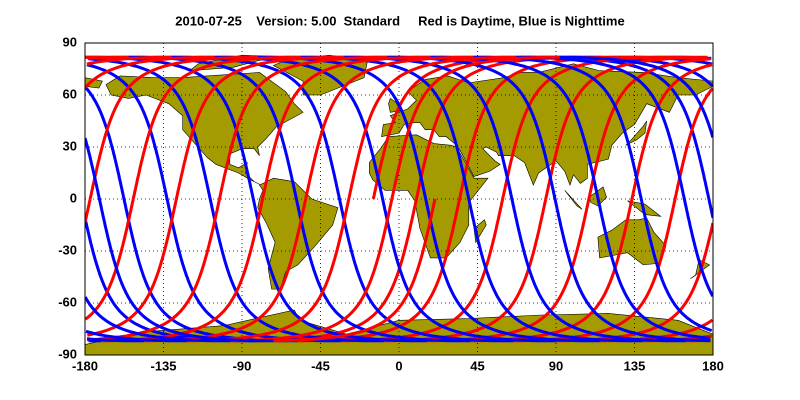 This screenshot has height=400, width=800. What do you see at coordinates (163, 365) in the screenshot?
I see `x-tick-label: -135` at bounding box center [163, 365].